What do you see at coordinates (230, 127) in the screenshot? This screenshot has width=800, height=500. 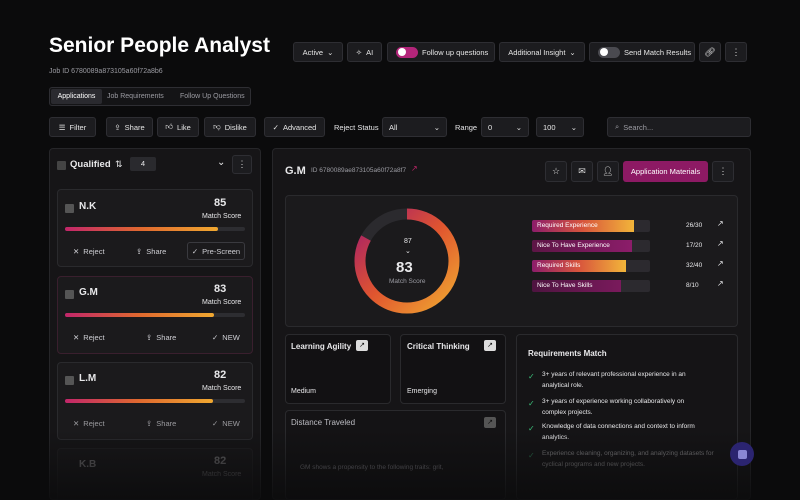 I see `dislike-button: 👎︎ Dislike` at bounding box center [230, 127].